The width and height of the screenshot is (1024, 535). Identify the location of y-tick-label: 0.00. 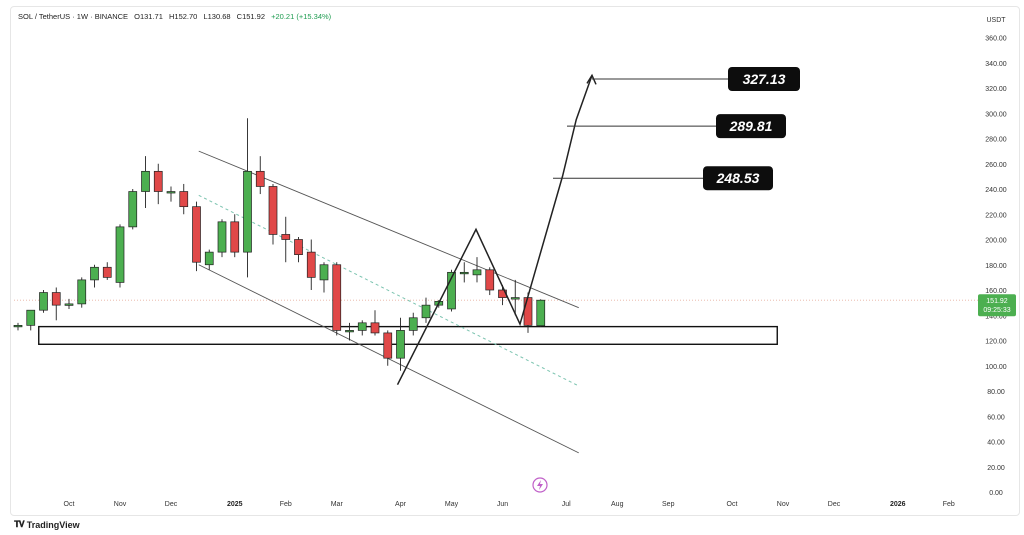
(996, 493).